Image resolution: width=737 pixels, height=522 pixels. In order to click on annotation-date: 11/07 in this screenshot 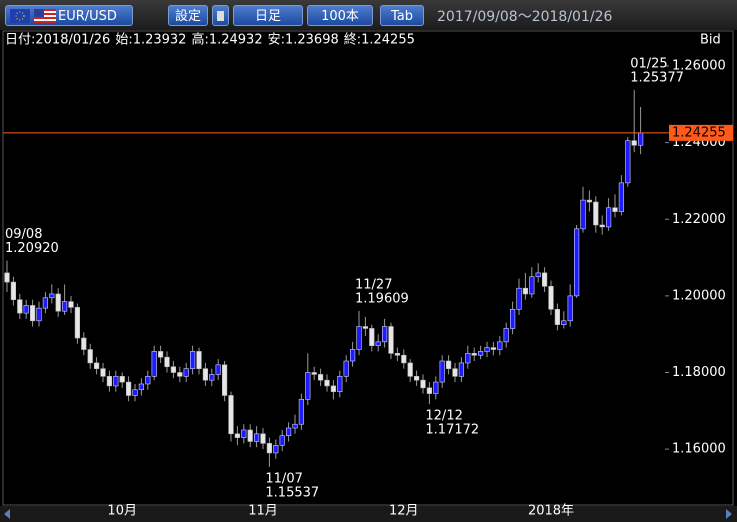, I will do `click(283, 478)`.